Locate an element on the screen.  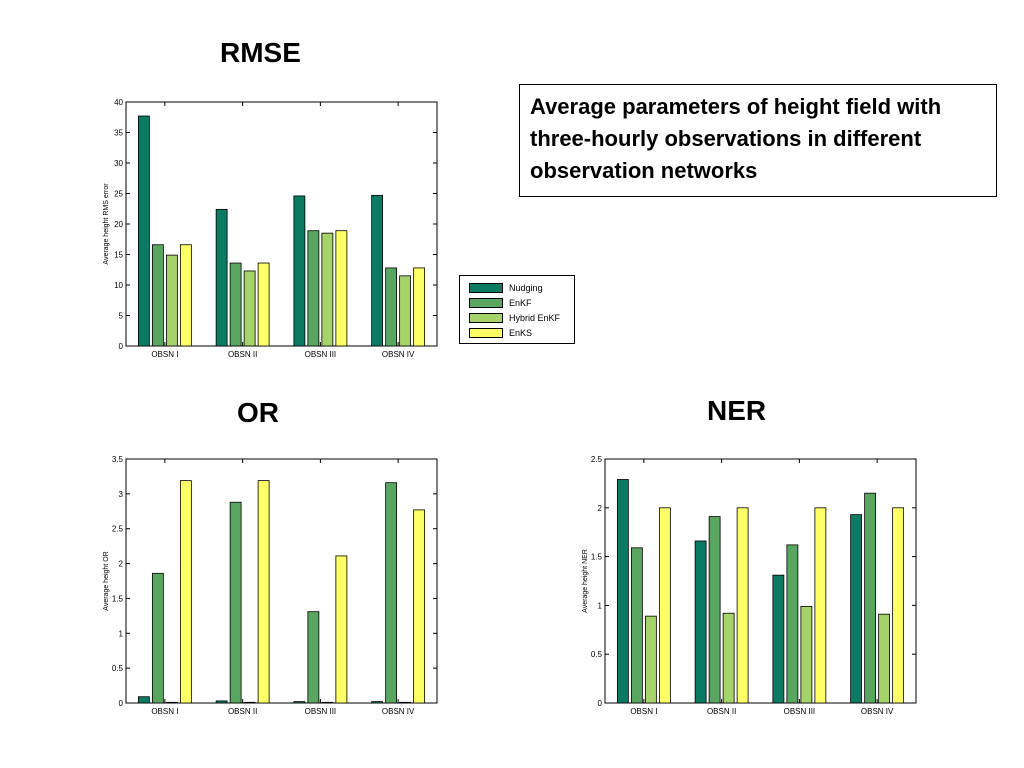
or-bar-hybrid-enkf-obsn-i is located at coordinates (171, 702).